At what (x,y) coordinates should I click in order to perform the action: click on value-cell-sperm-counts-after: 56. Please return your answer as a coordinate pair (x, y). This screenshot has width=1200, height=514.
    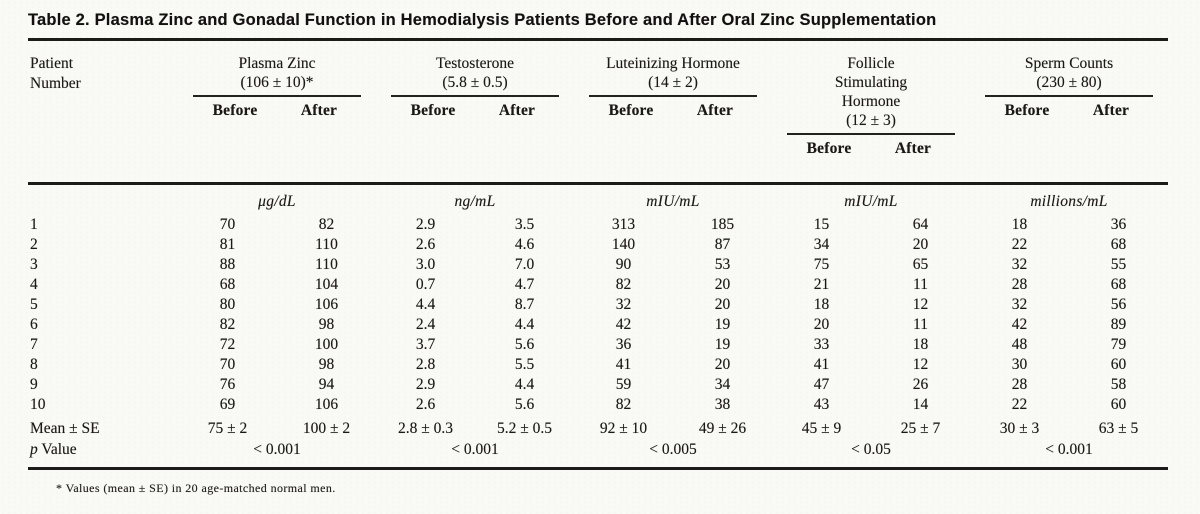
    Looking at the image, I should click on (1118, 304).